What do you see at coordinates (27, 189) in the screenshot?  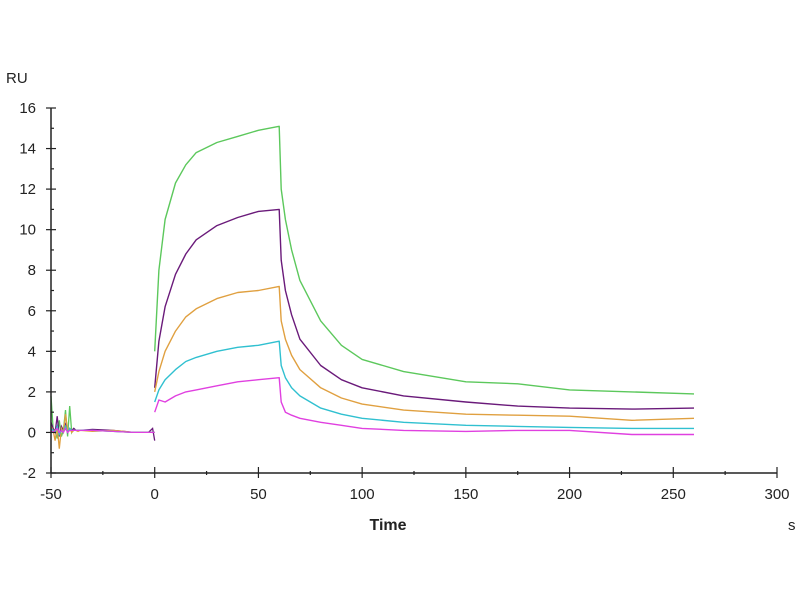 I see `y-tick-label: 12` at bounding box center [27, 189].